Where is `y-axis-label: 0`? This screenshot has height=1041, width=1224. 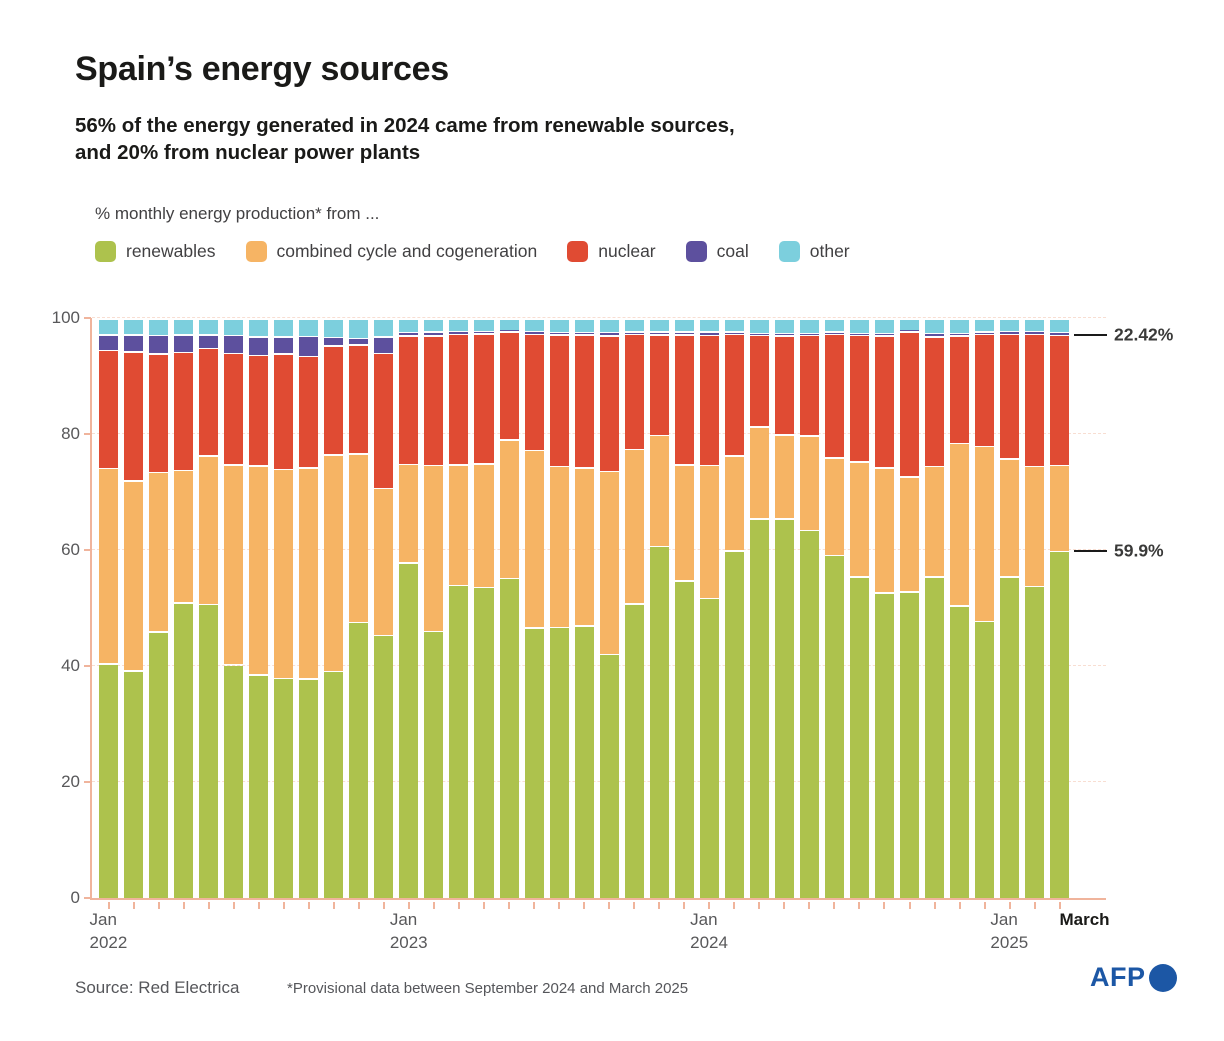
y-axis-label: 0 is located at coordinates (75, 897).